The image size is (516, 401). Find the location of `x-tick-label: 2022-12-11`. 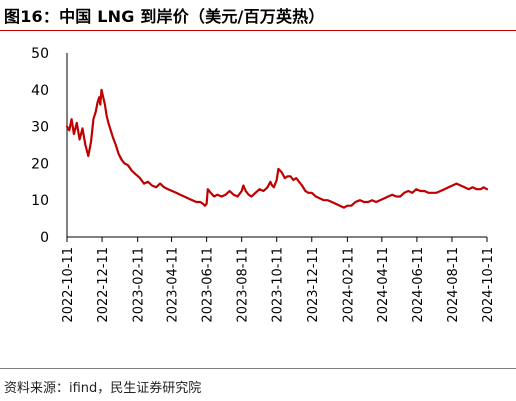

x-tick-label: 2022-12-11 is located at coordinates (103, 285).